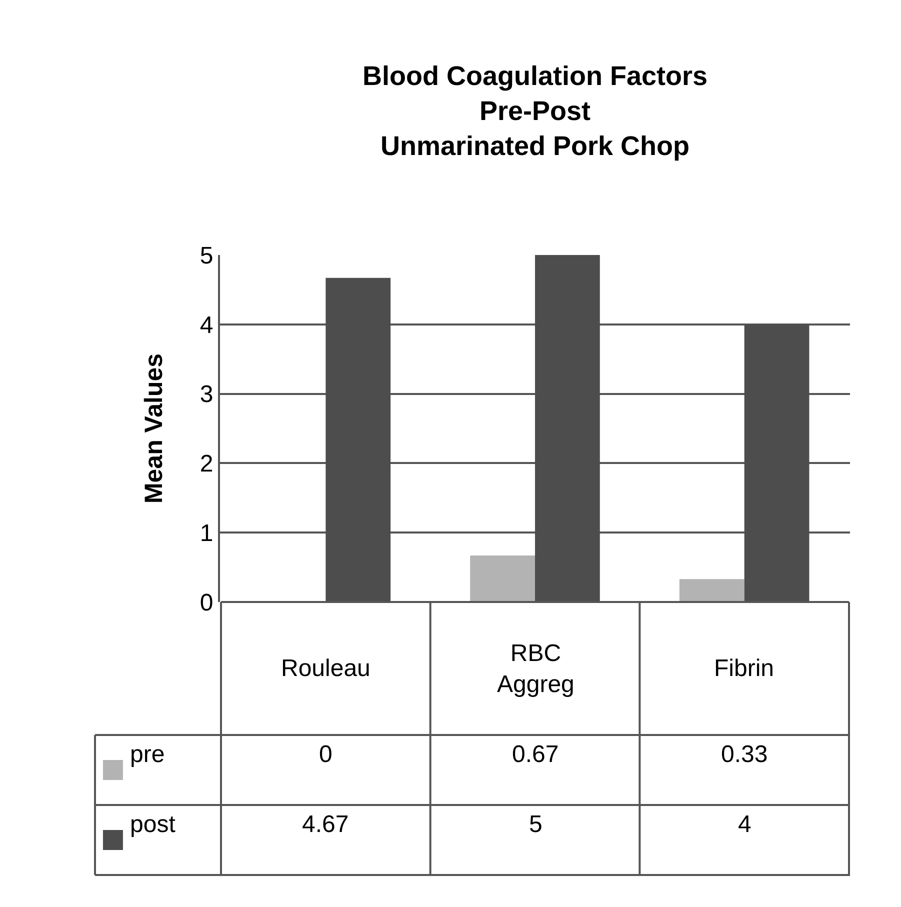 The height and width of the screenshot is (907, 901). I want to click on legend-label: post, so click(153, 824).